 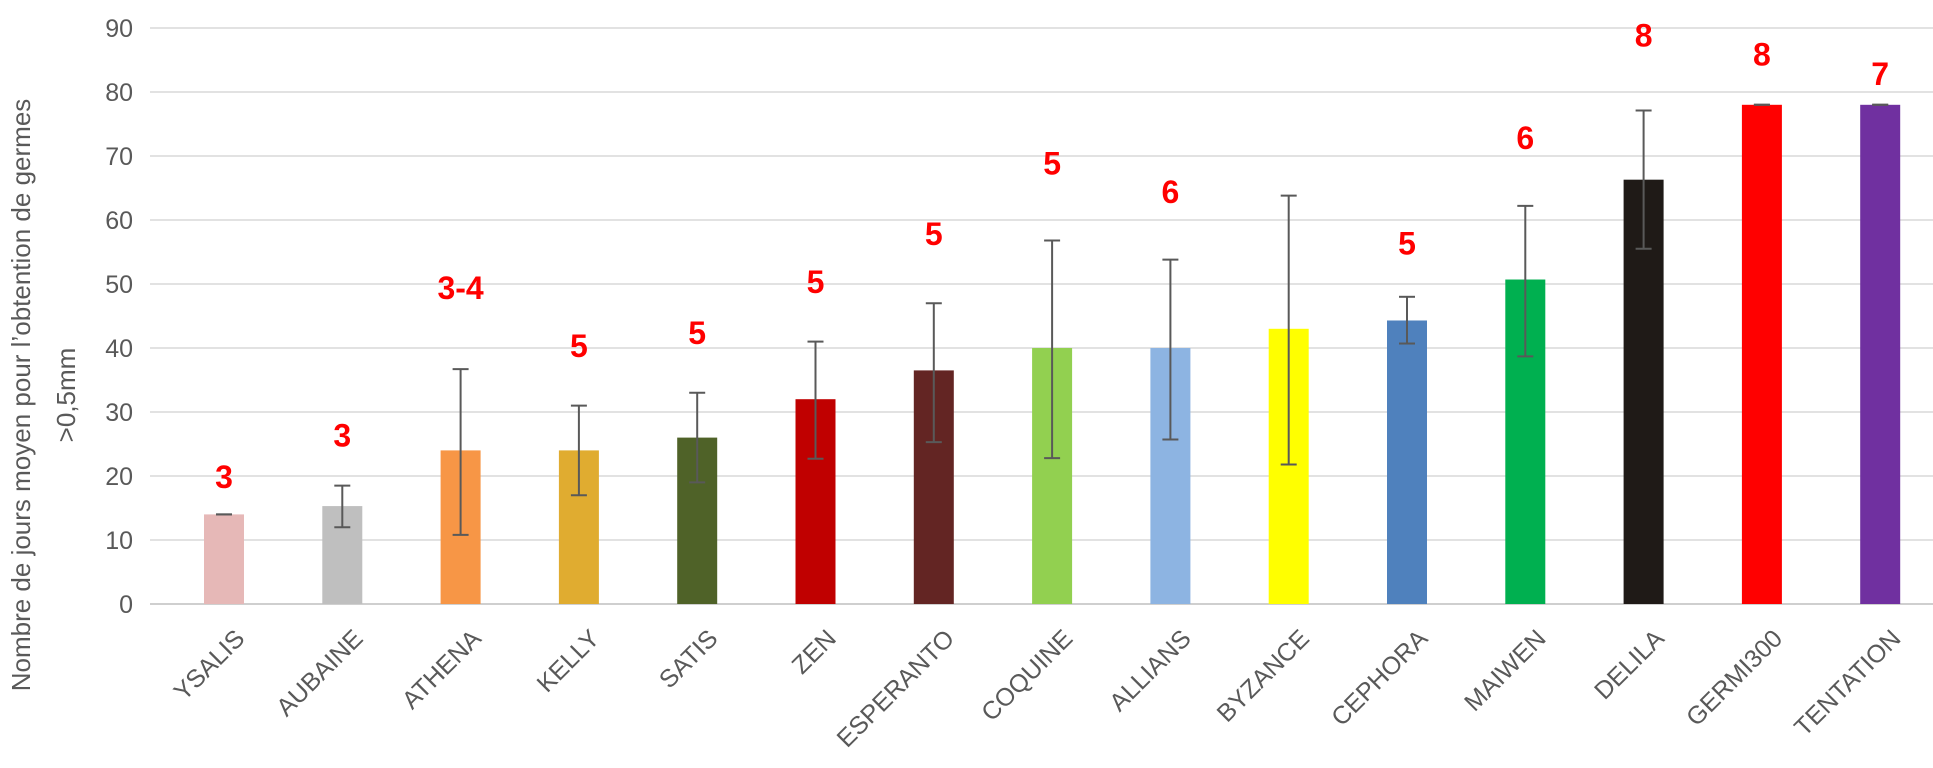 What do you see at coordinates (1525, 281) in the screenshot?
I see `error-bar-maiwen` at bounding box center [1525, 281].